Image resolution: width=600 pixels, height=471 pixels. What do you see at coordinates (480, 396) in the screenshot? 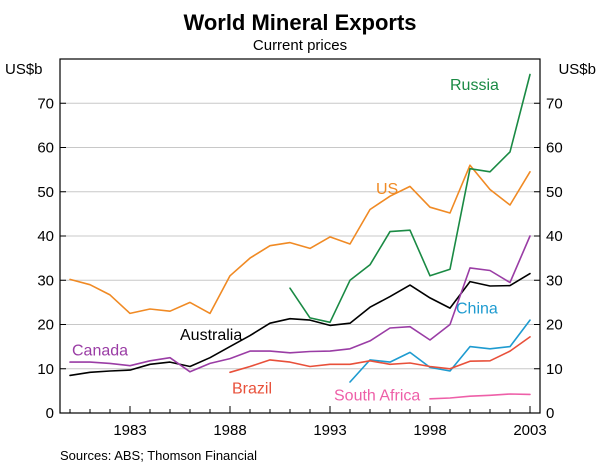
I see `series-line-south-africa` at bounding box center [480, 396].